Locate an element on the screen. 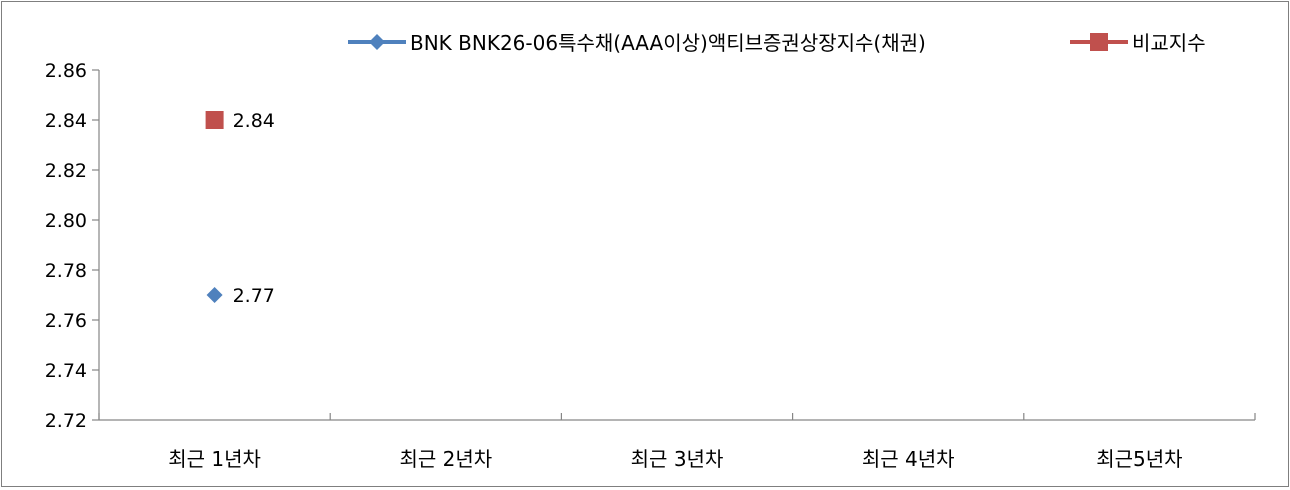 This screenshot has height=490, width=1290. legend: BNK BNK26-06특수채(AAA이상)액티브증권상장지수(채권) 비교지수 is located at coordinates (777, 43).